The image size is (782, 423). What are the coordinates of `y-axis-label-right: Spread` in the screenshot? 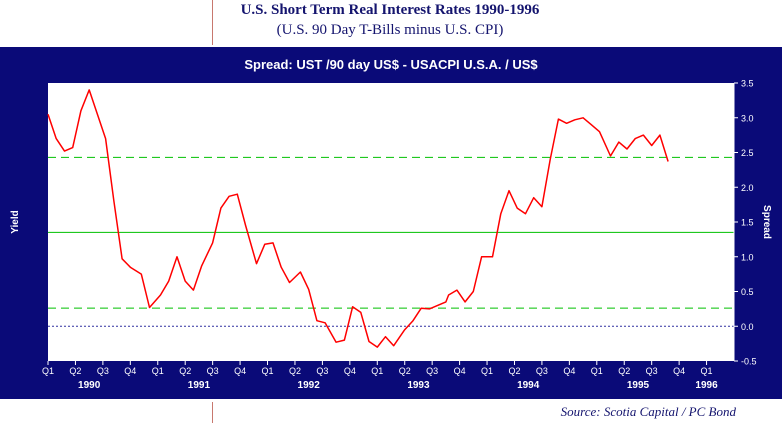 It's located at (766, 222).